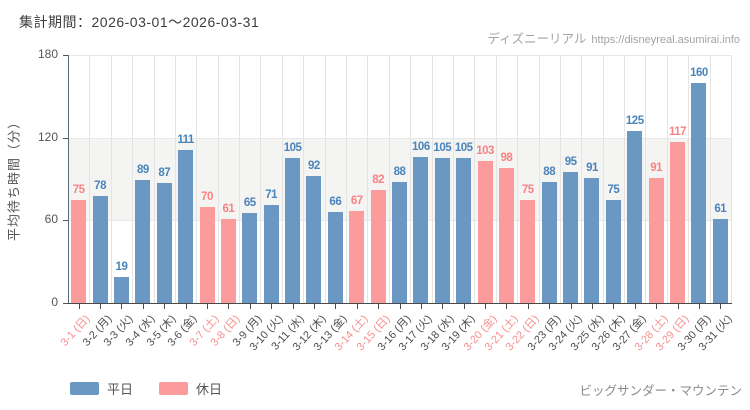 This screenshot has height=410, width=750. What do you see at coordinates (292, 148) in the screenshot?
I see `bar-value-label: 105` at bounding box center [292, 148].